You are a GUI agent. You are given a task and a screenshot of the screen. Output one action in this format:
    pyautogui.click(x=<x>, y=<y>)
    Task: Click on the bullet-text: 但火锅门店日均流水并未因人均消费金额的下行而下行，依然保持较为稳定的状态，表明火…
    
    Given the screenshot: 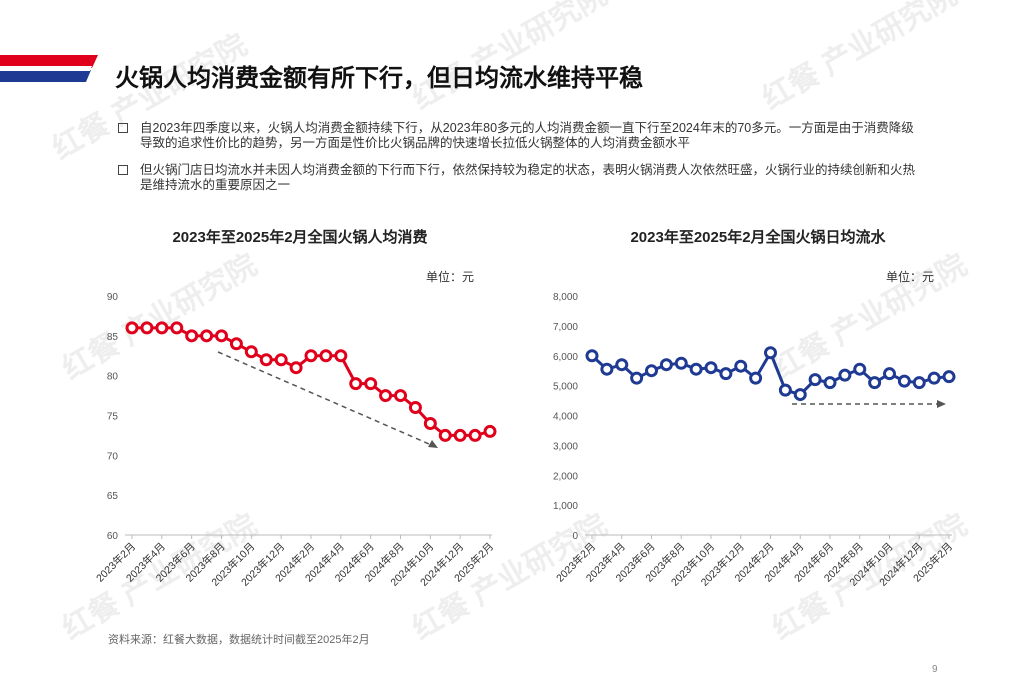 What is the action you would take?
    pyautogui.click(x=528, y=177)
    